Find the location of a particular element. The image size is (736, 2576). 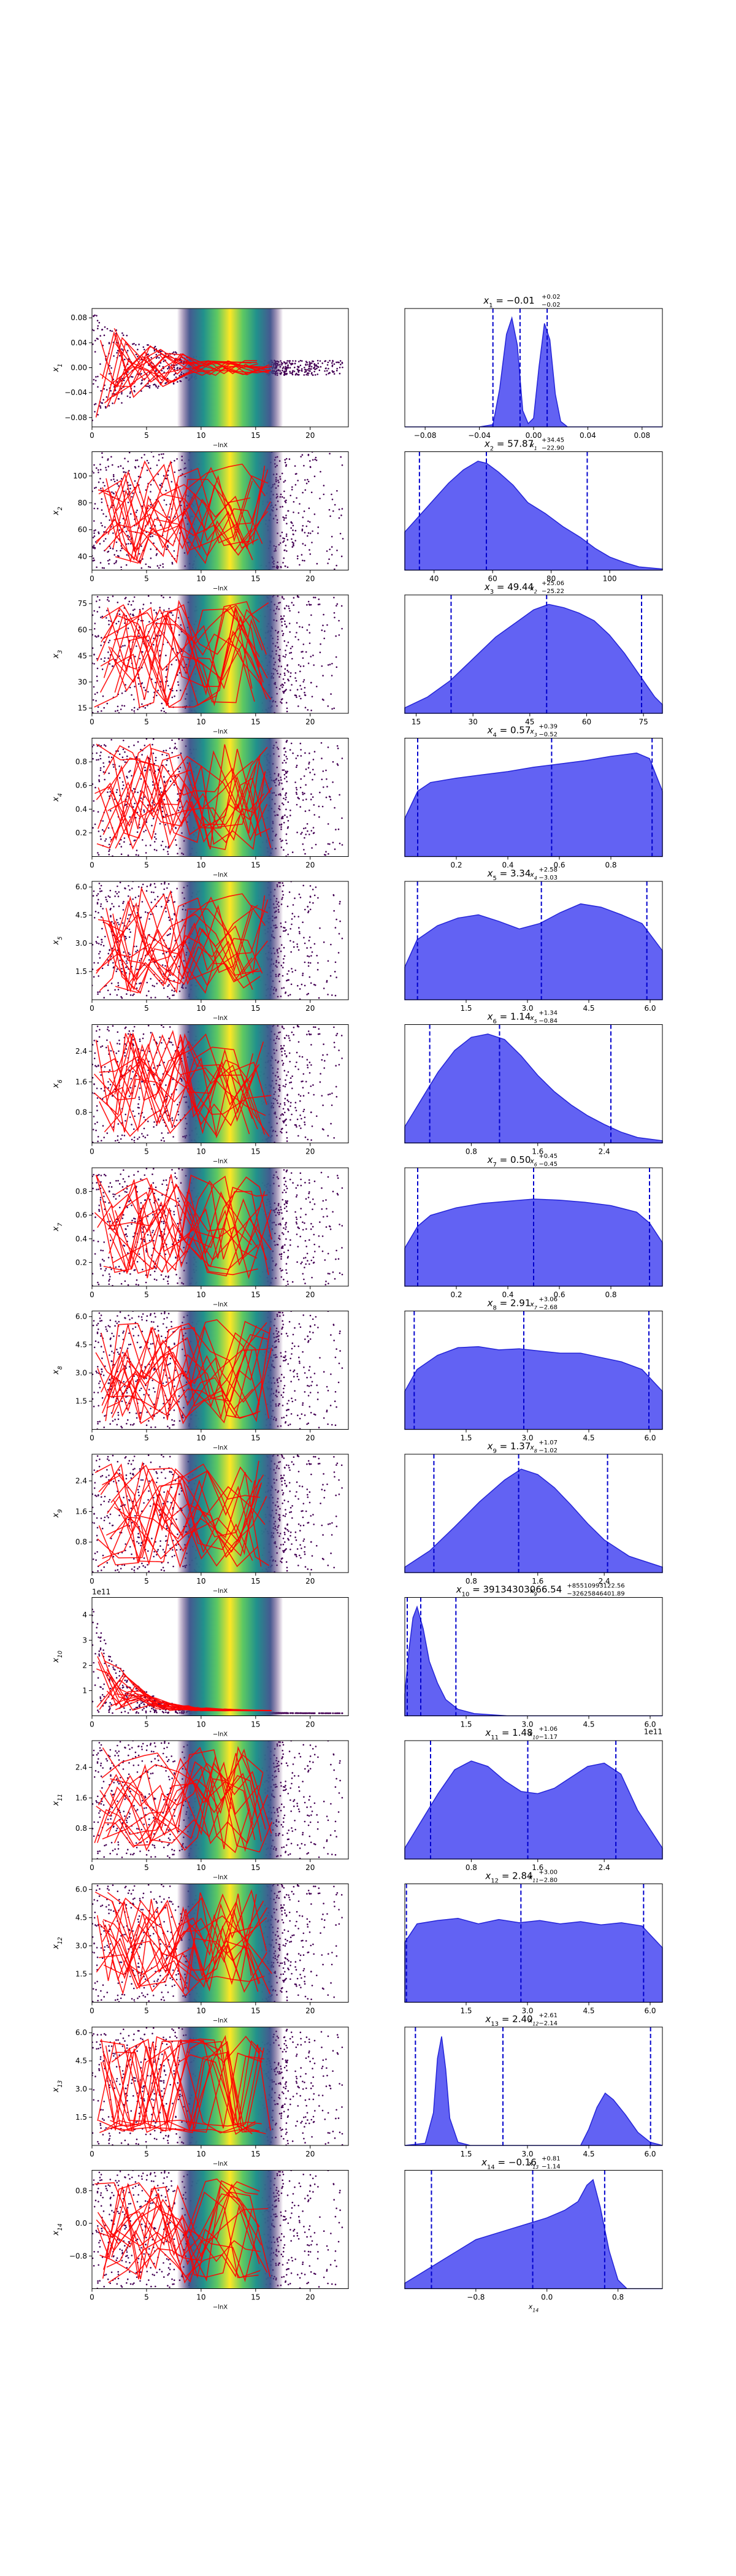

posterior-xtick-label: 60 is located at coordinates (492, 579).